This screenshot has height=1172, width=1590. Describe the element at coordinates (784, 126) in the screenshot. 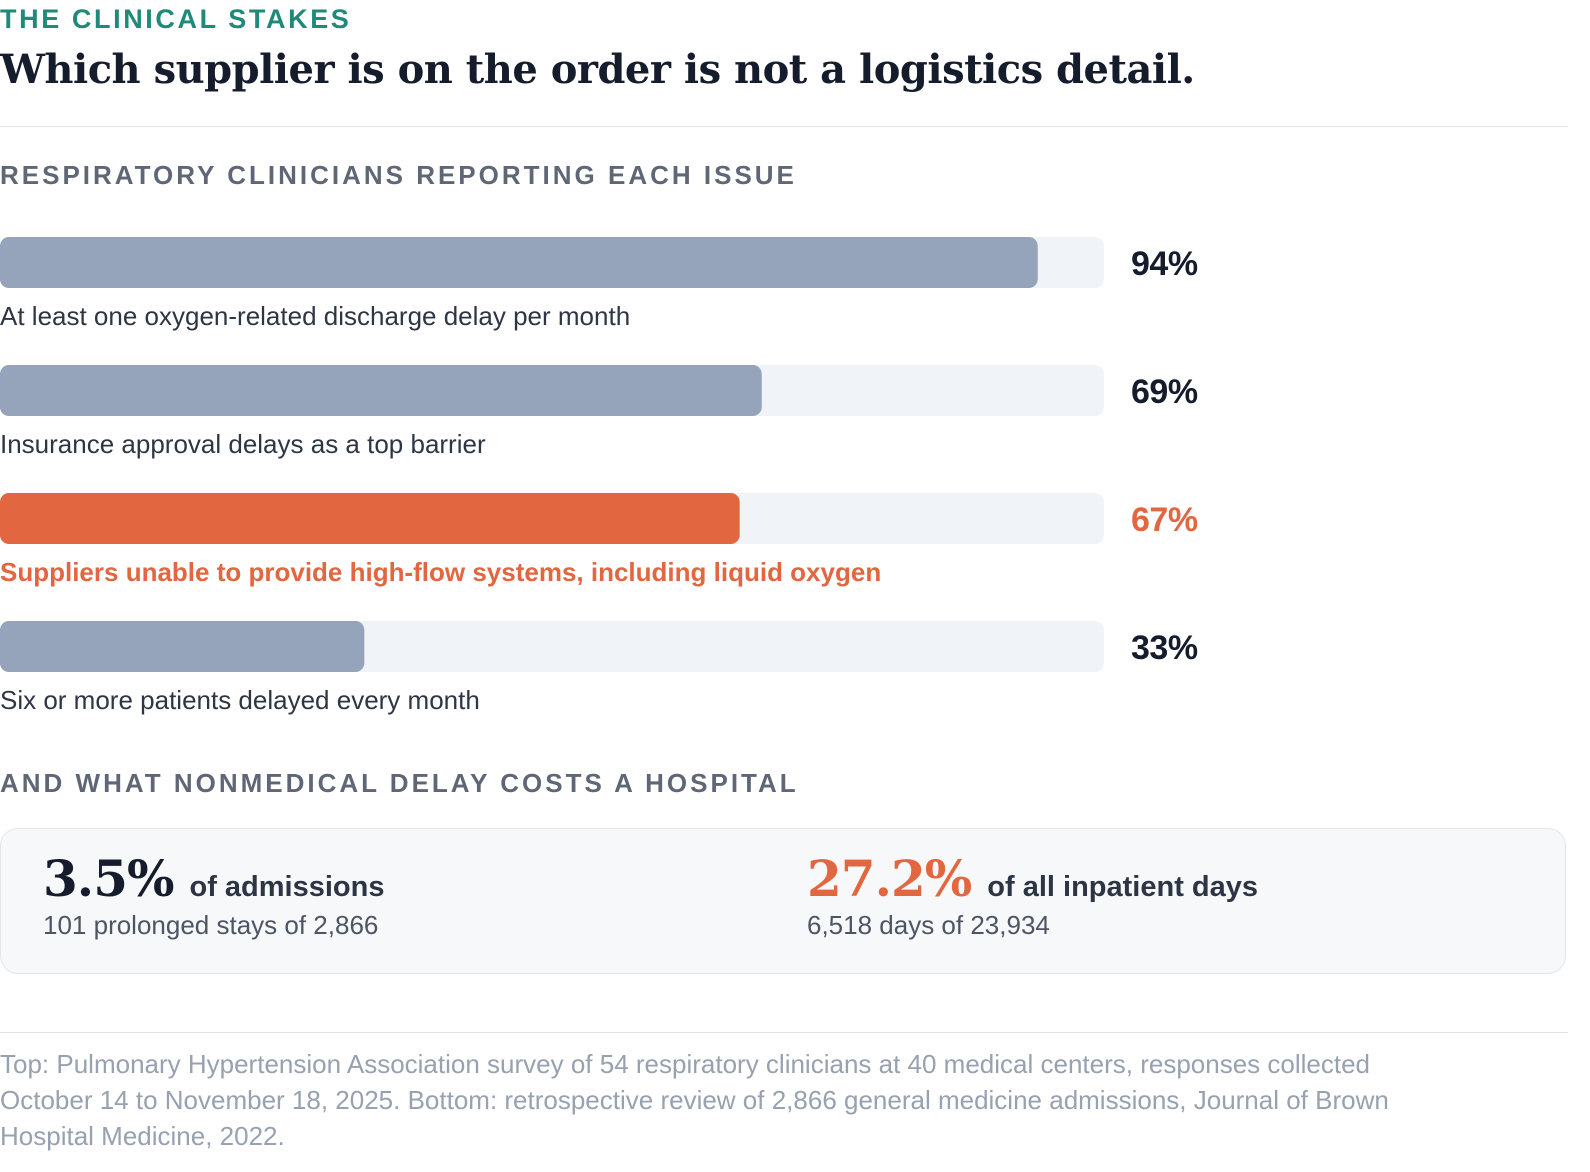

I see `top-divider` at that location.